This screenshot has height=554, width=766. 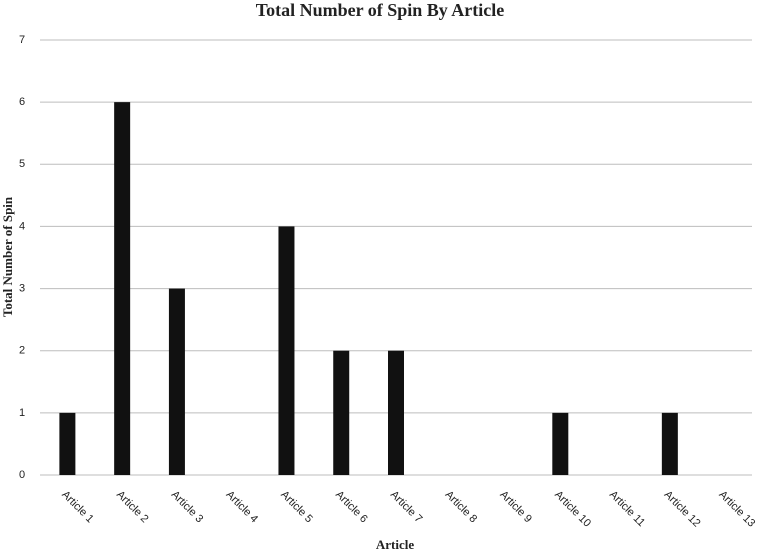 What do you see at coordinates (380, 10) in the screenshot?
I see `chart-title: Total Number of Spin By Article` at bounding box center [380, 10].